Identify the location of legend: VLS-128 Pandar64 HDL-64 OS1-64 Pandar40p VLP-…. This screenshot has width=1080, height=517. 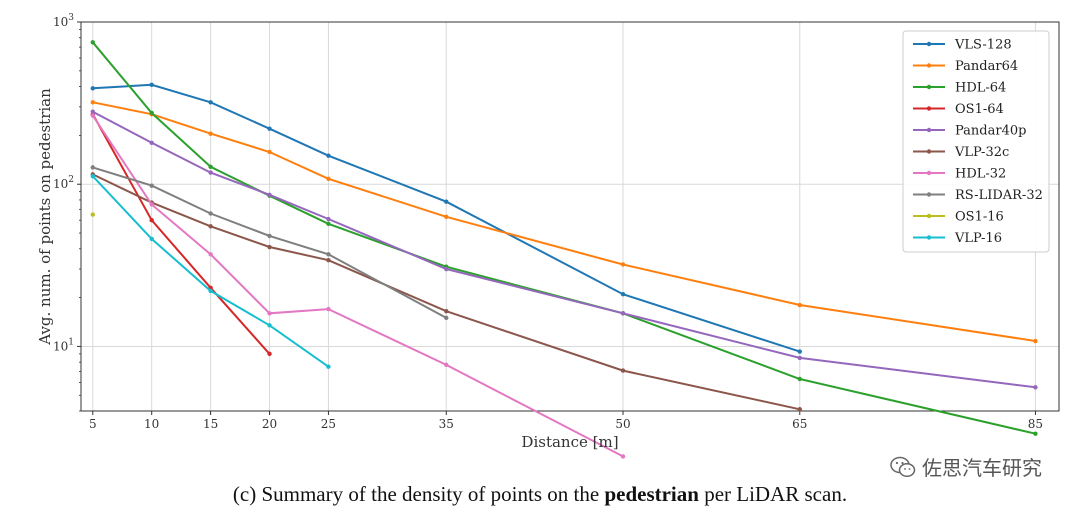
(976, 141).